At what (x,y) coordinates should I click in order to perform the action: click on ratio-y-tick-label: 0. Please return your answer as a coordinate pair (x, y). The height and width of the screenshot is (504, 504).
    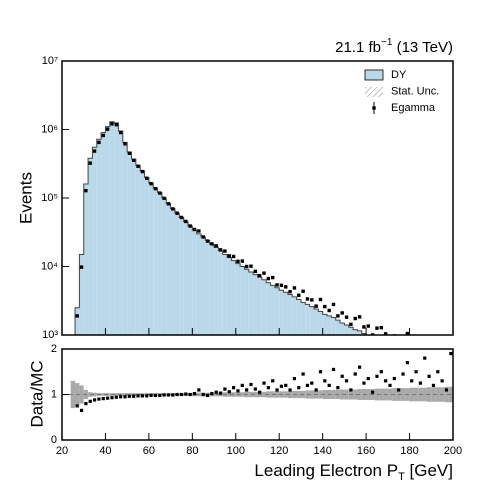
    Looking at the image, I should click on (54, 440).